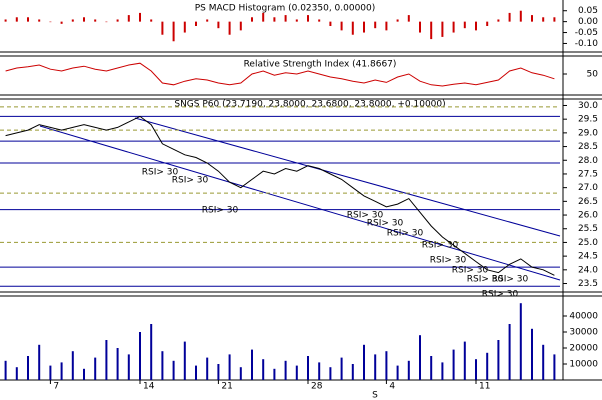 This screenshot has width=602, height=400. Describe the element at coordinates (588, 270) in the screenshot. I see `y-tick-label: 24.0` at that location.